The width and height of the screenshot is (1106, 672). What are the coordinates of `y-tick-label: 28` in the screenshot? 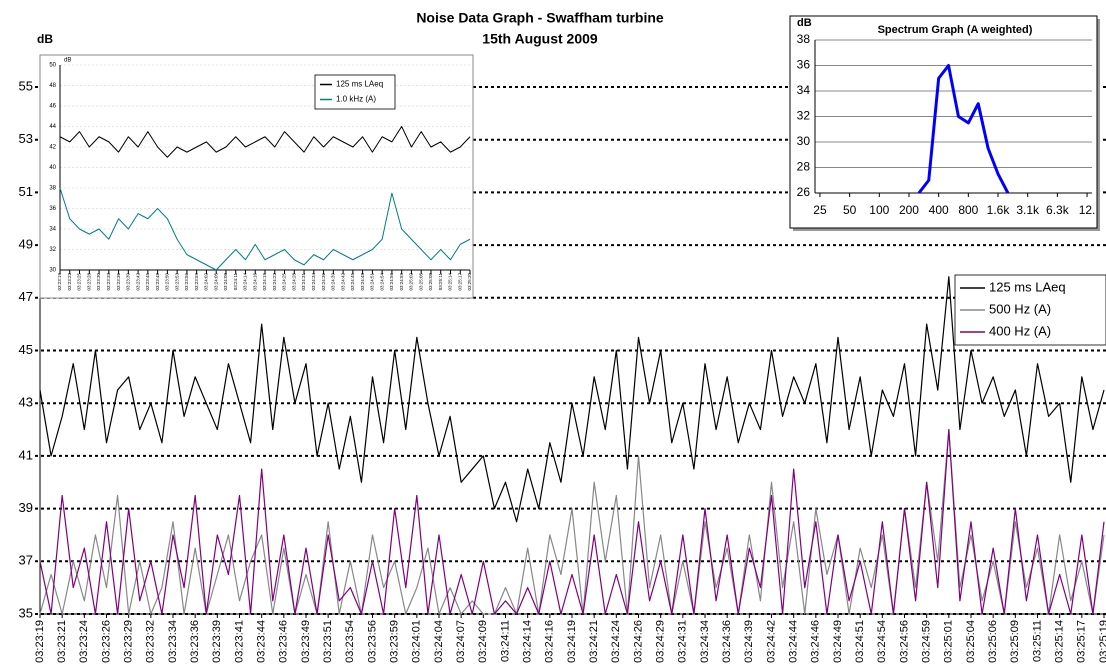 It's located at (804, 167).